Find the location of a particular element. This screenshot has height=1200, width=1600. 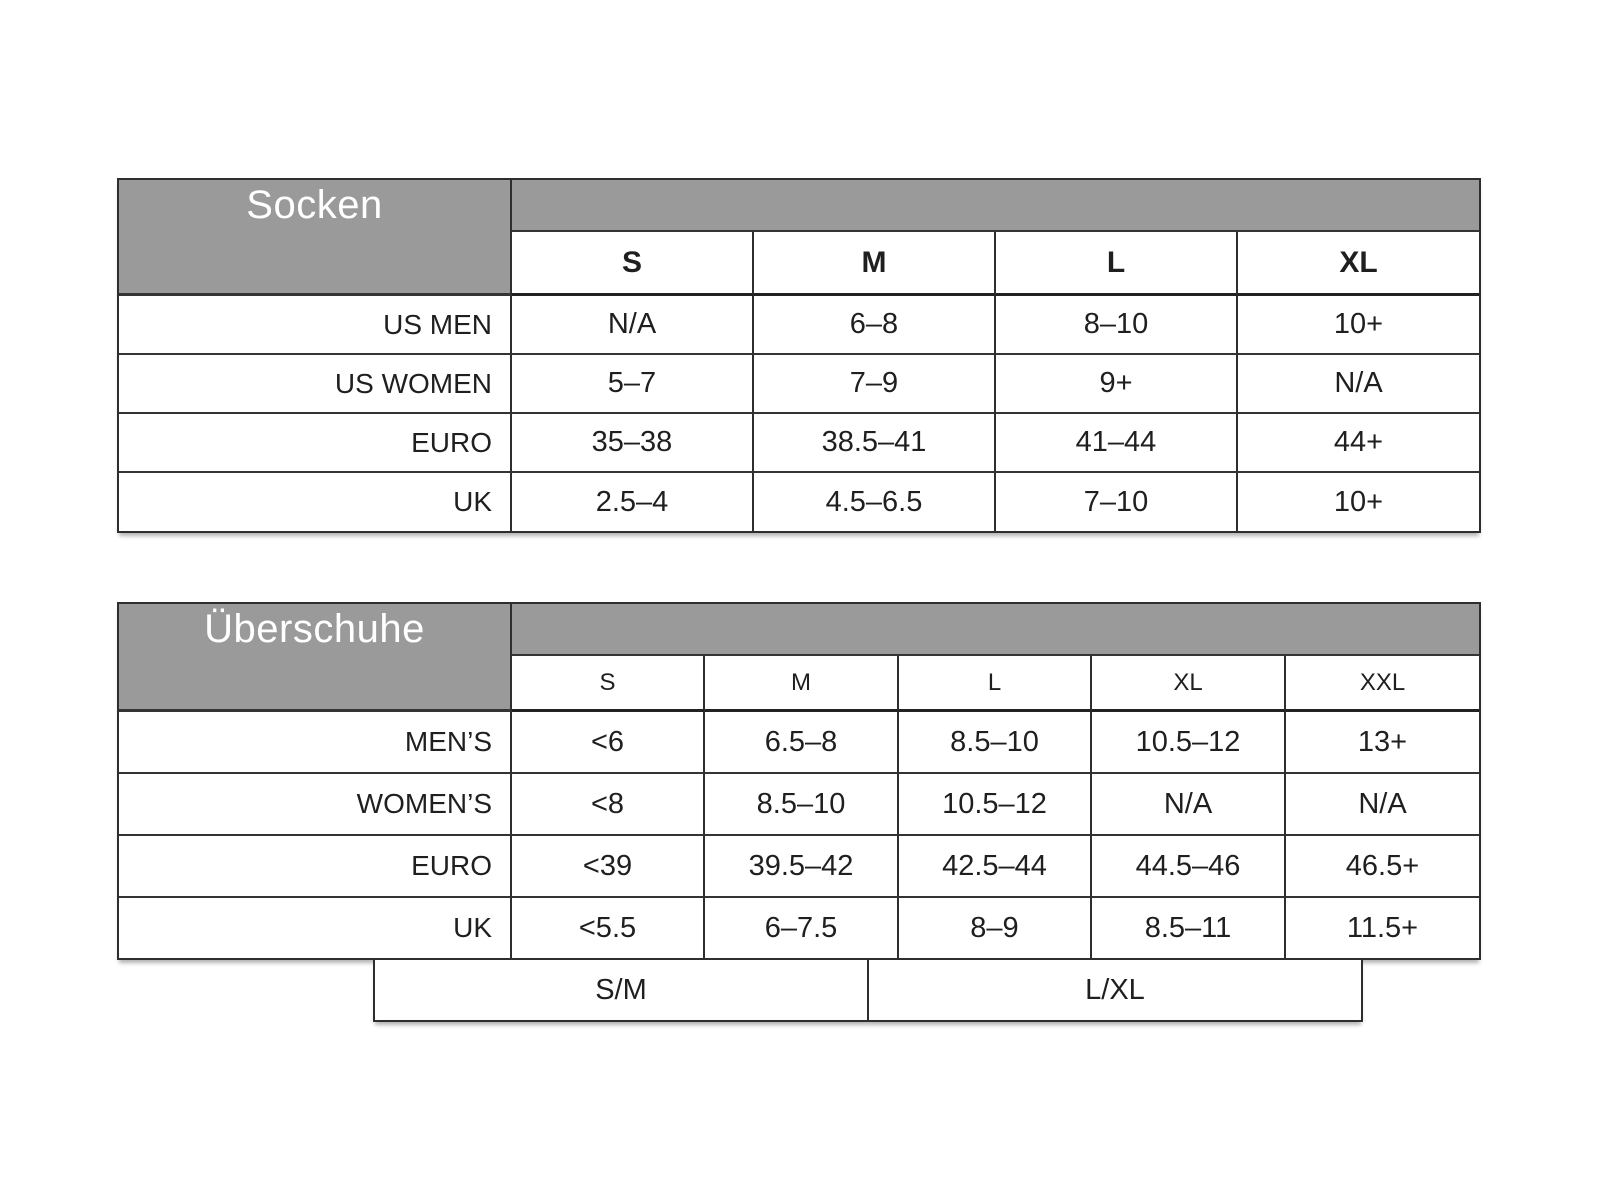

row-label: WOMEN’S is located at coordinates (315, 805).